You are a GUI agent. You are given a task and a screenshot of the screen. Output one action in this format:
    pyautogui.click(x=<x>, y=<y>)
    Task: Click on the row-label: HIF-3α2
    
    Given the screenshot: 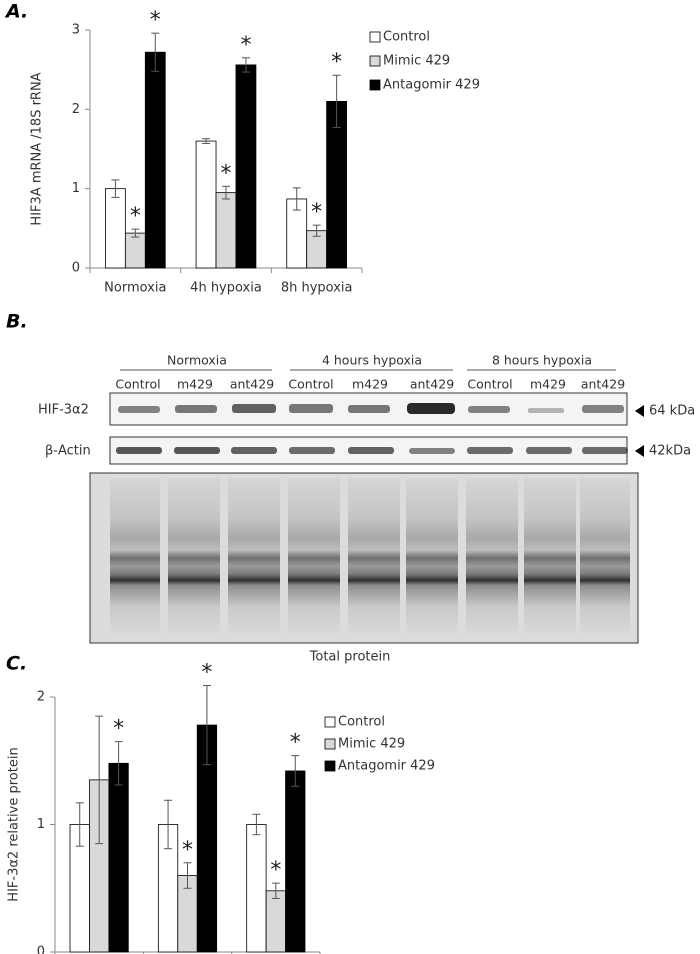 What is the action you would take?
    pyautogui.click(x=63, y=410)
    